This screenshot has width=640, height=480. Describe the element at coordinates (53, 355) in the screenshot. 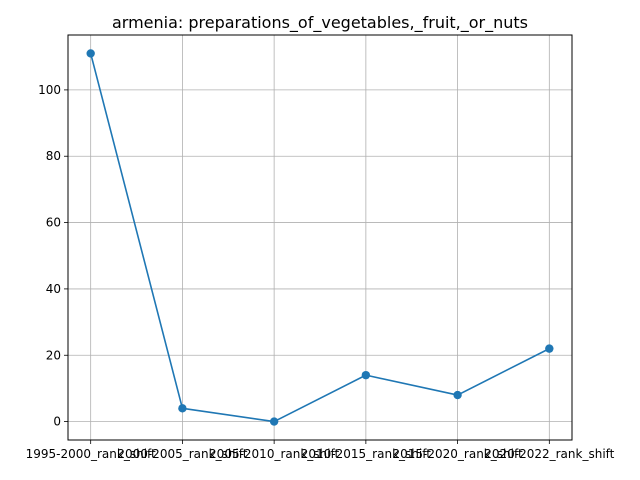

I see `y-tick-label: 20` at that location.